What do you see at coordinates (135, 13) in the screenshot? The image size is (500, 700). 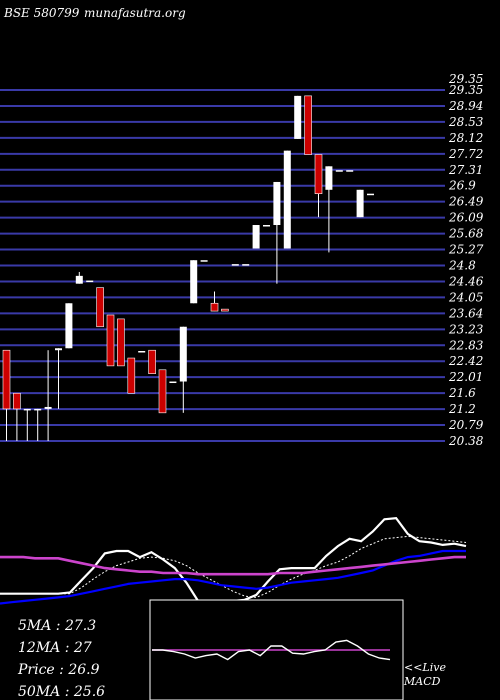 I see `site-label: munafasutra.org` at bounding box center [135, 13].